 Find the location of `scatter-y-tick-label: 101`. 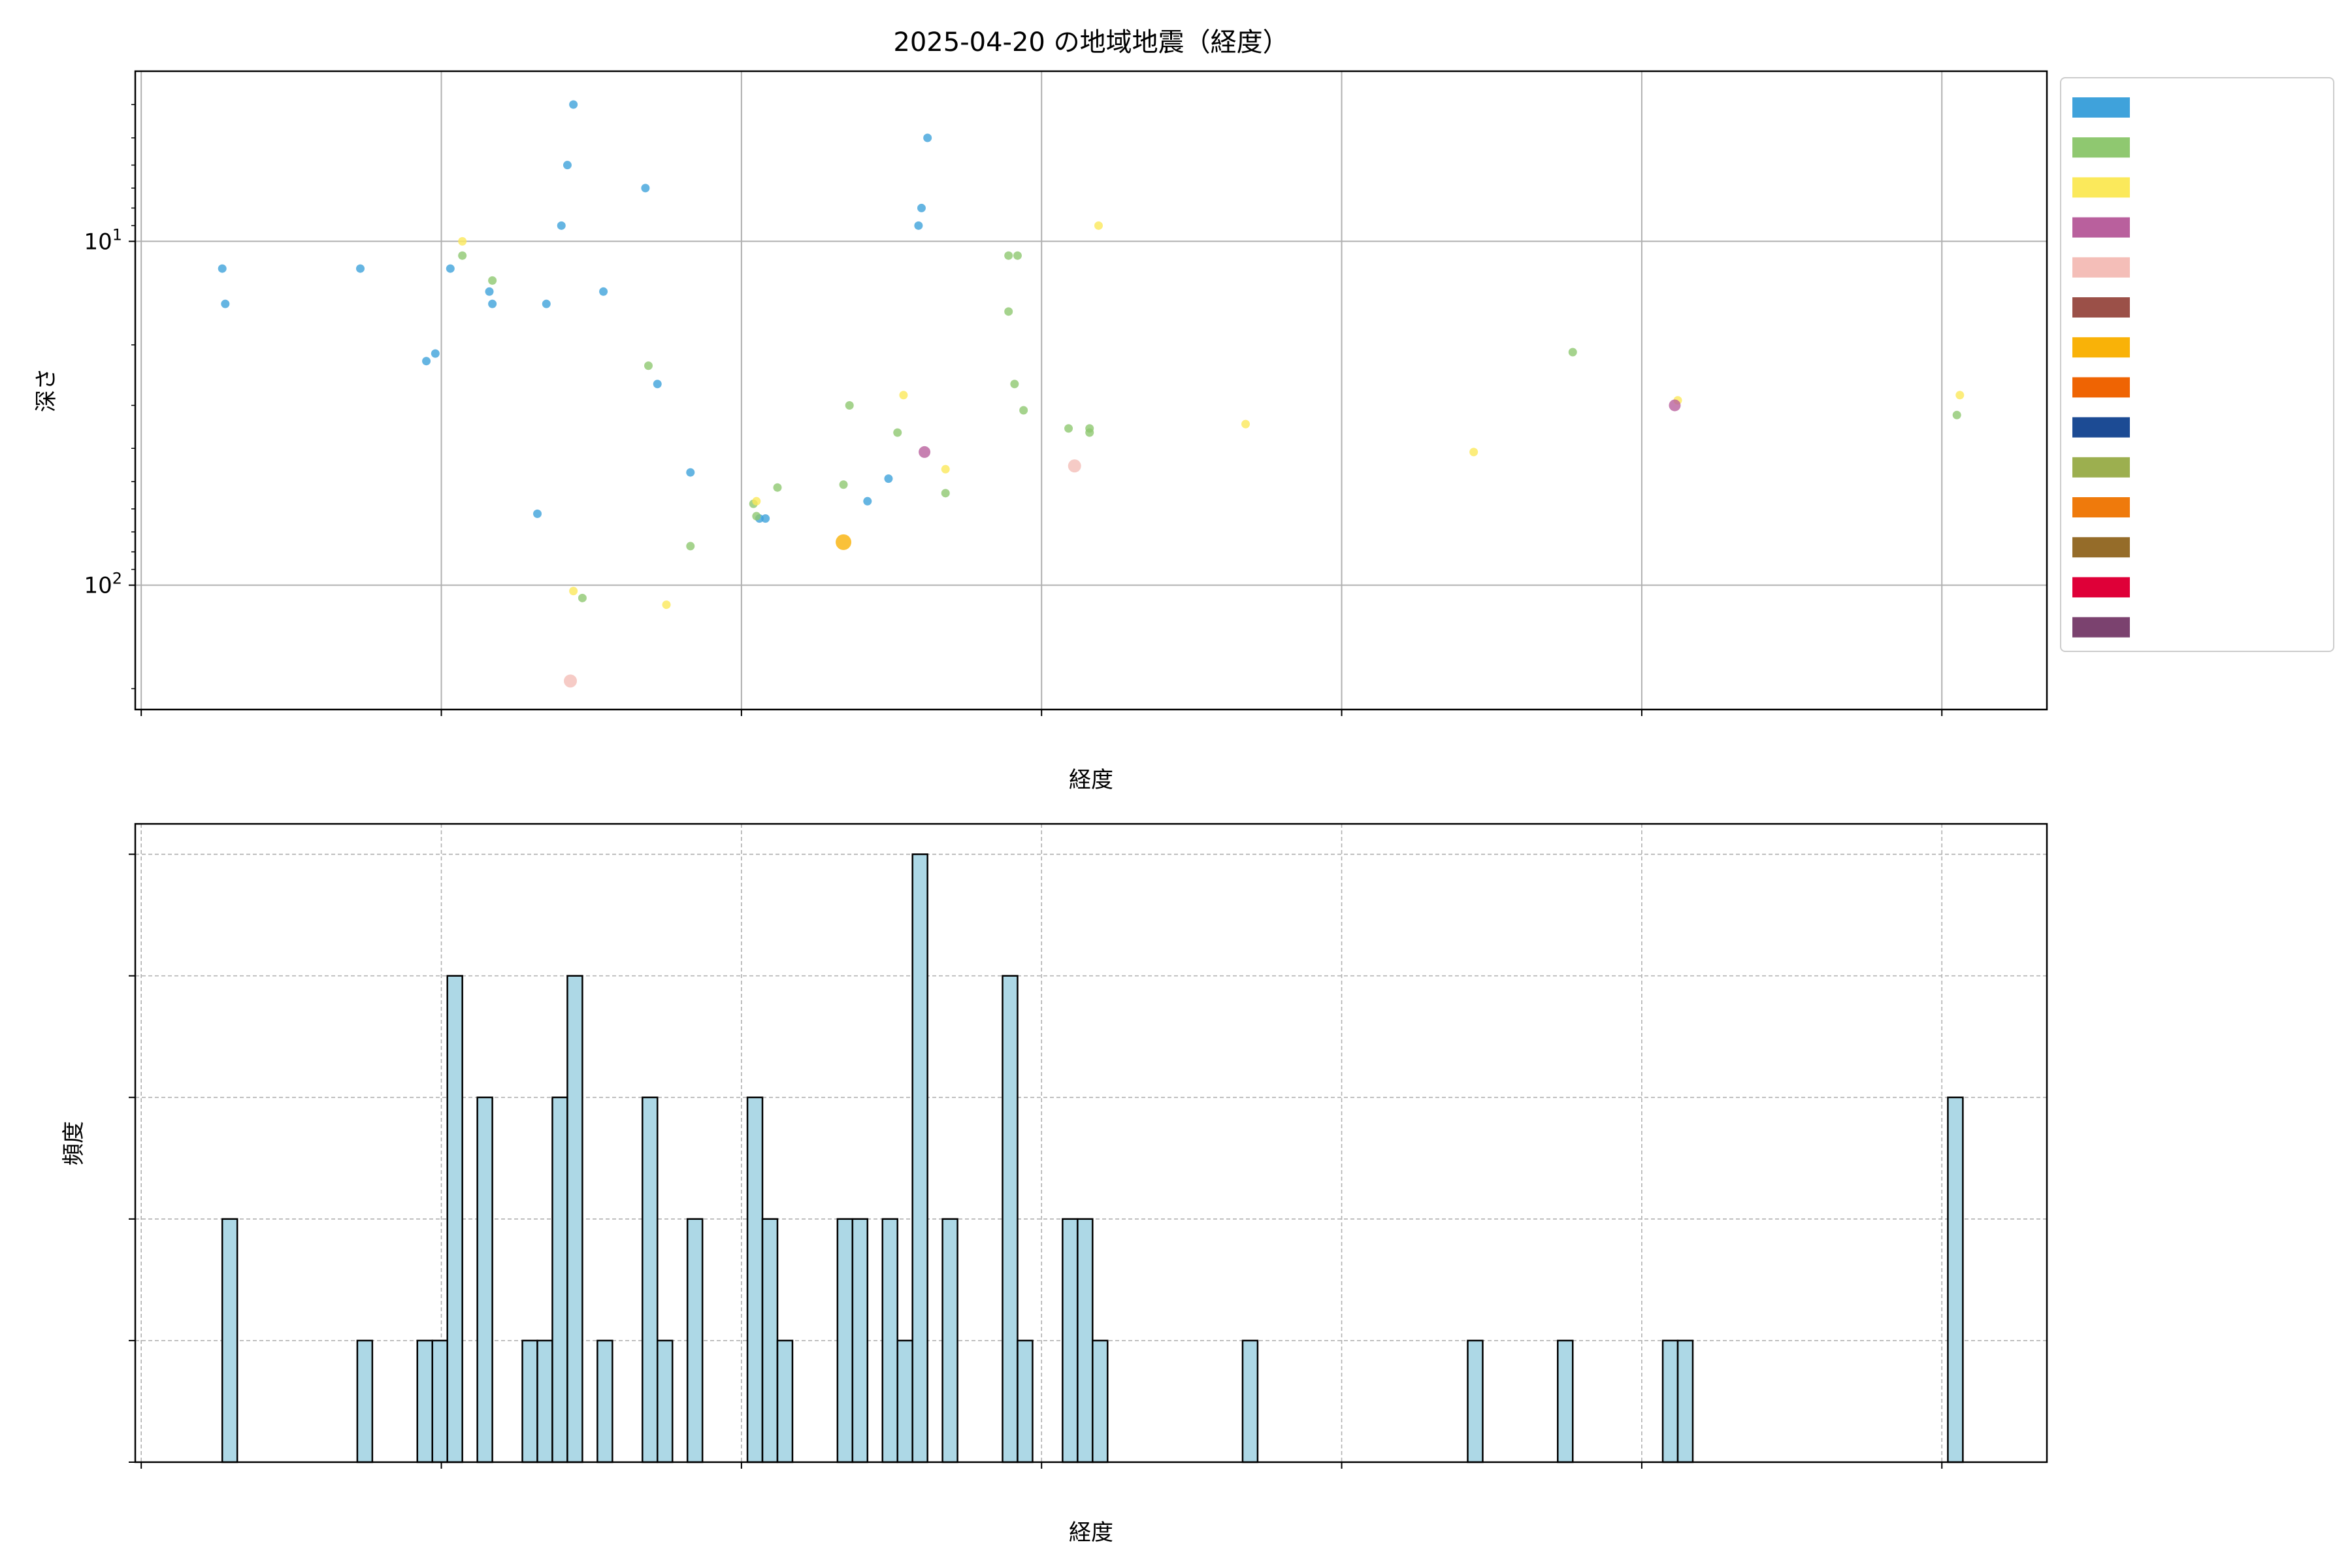

scatter-y-tick-label: 101 is located at coordinates (103, 240).